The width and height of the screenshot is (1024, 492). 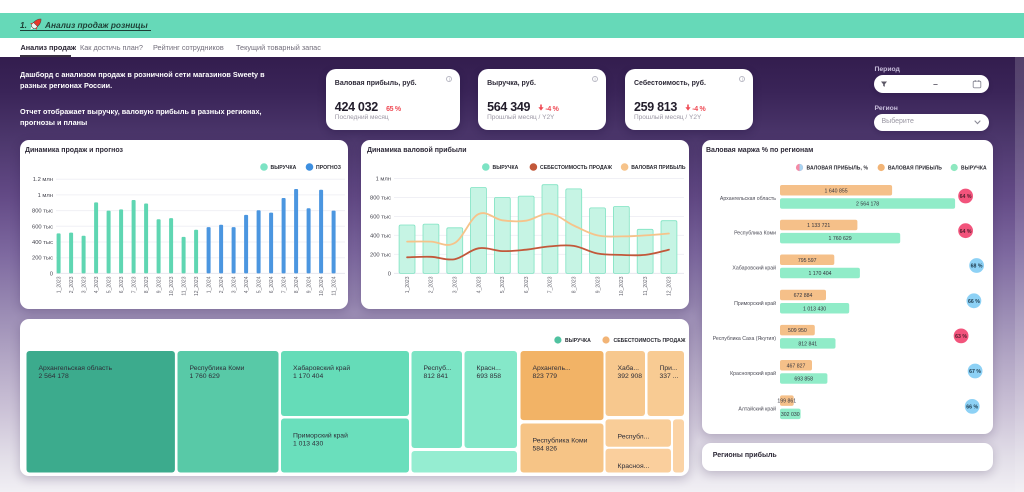 I want to click on svg-text: 3_2024, so click(x=234, y=284).